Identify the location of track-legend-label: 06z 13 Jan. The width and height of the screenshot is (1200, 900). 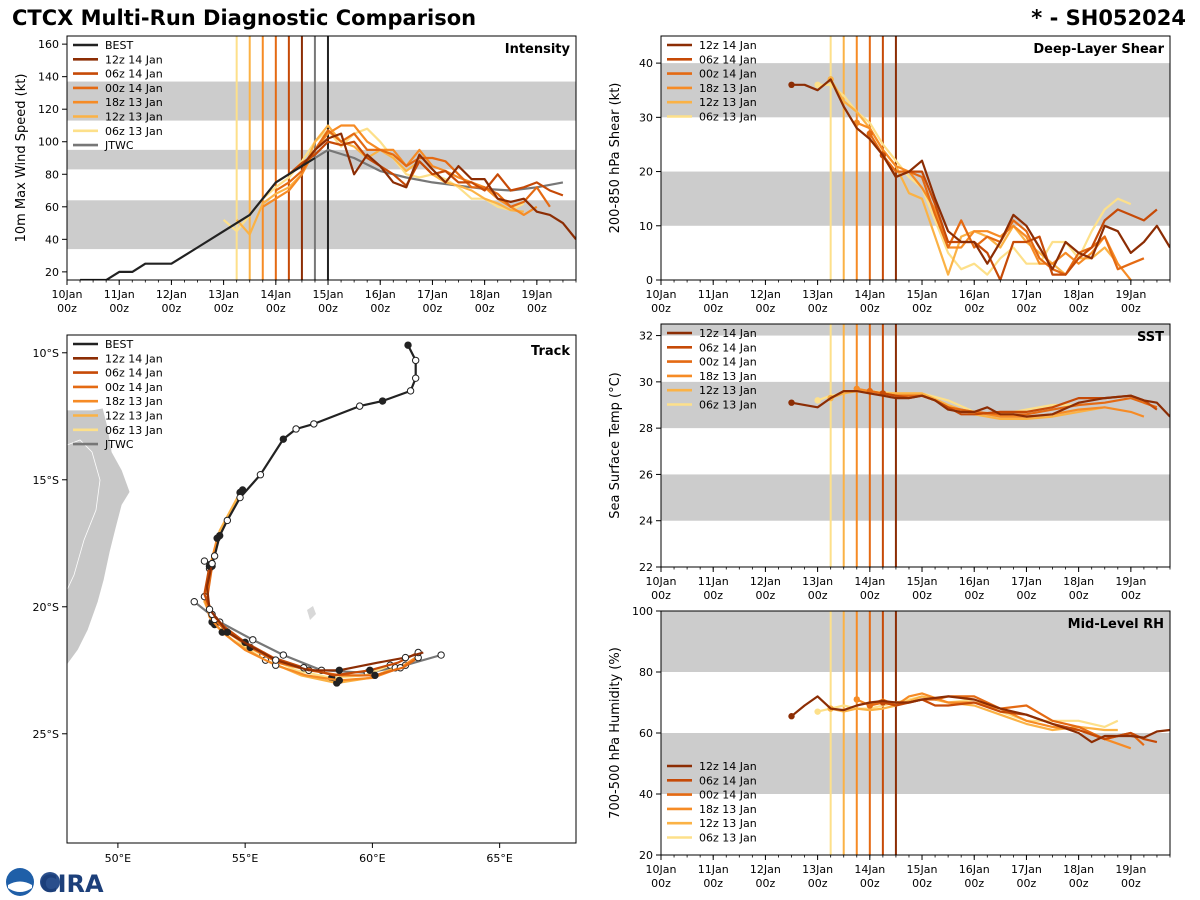
(134, 430).